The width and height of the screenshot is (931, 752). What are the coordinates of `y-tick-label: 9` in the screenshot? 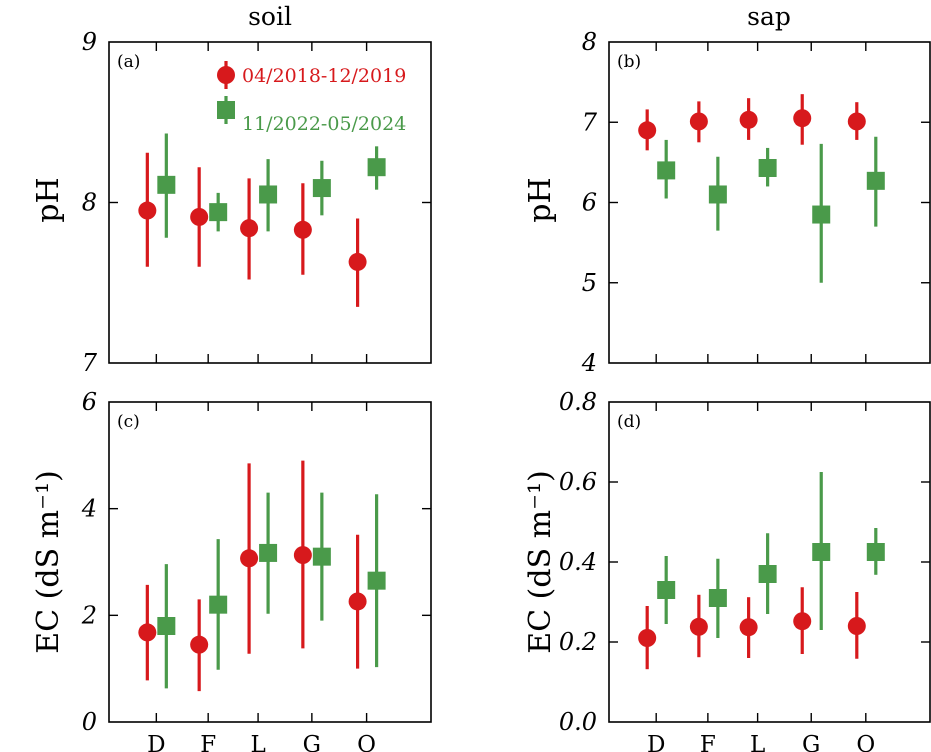 It's located at (89, 42).